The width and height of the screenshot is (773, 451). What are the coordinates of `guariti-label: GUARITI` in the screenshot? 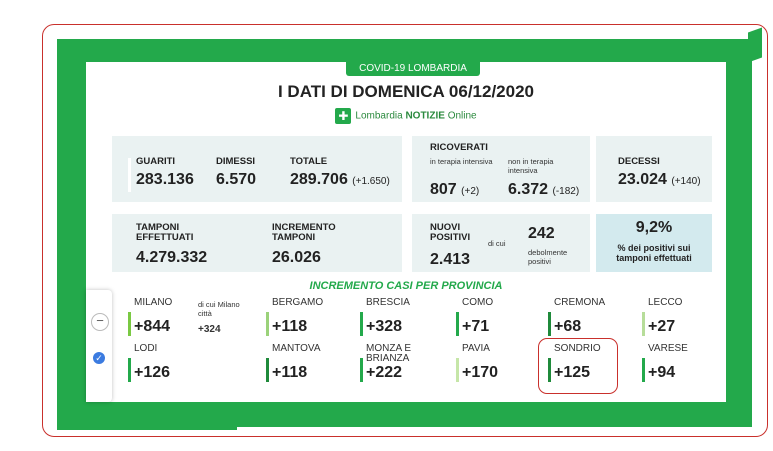 It's located at (156, 161).